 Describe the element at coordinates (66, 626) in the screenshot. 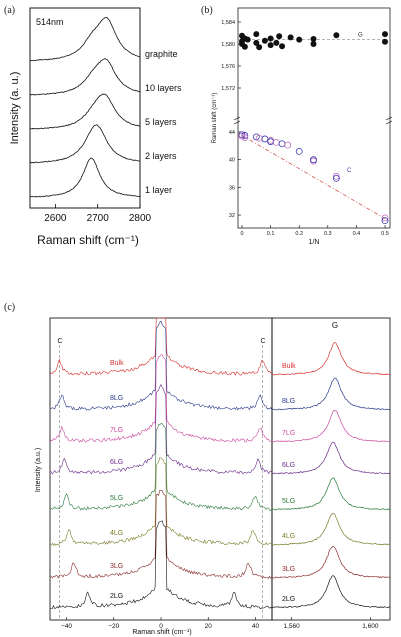

I see `panel-c-left-x-tick-0: −40` at that location.